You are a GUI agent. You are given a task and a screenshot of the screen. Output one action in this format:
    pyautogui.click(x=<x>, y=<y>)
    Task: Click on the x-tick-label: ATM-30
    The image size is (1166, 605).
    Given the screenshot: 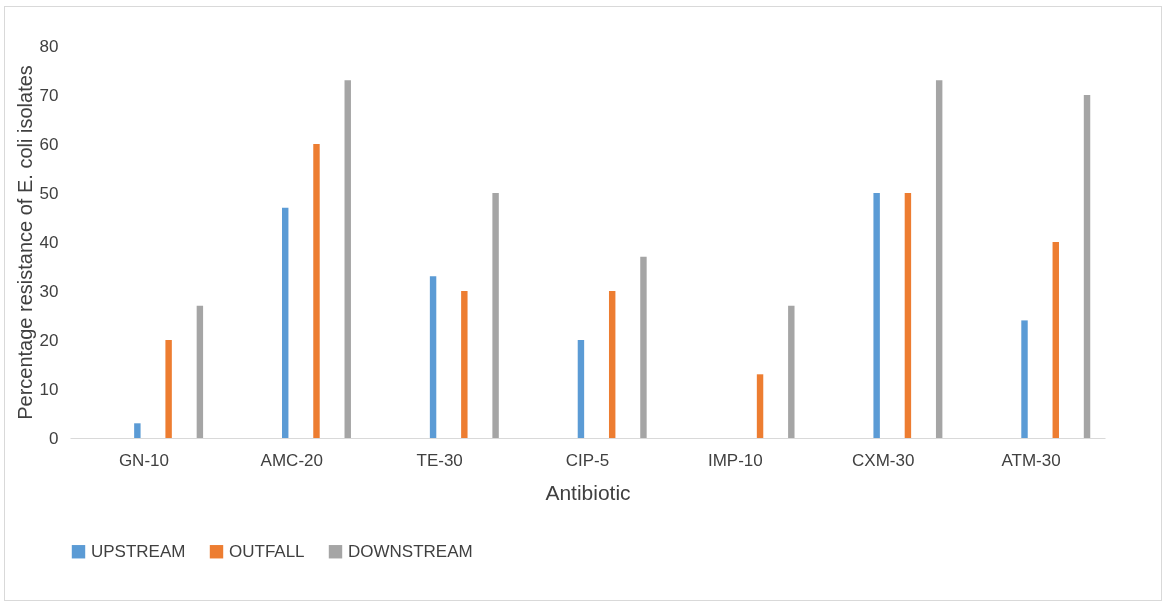 What is the action you would take?
    pyautogui.click(x=1031, y=460)
    